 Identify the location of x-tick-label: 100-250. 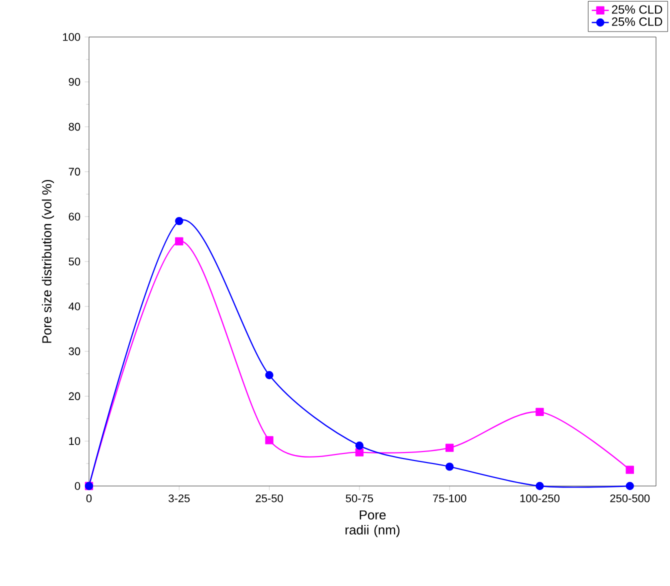
(540, 498).